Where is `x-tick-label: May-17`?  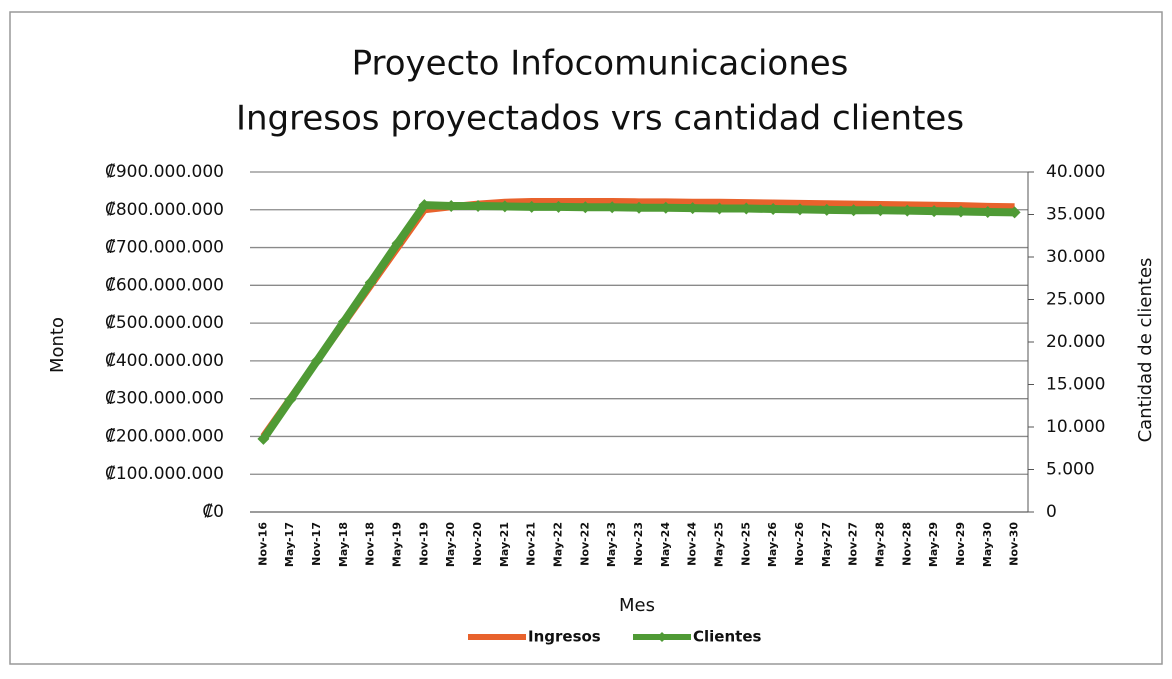 x-tick-label: May-17 is located at coordinates (289, 544).